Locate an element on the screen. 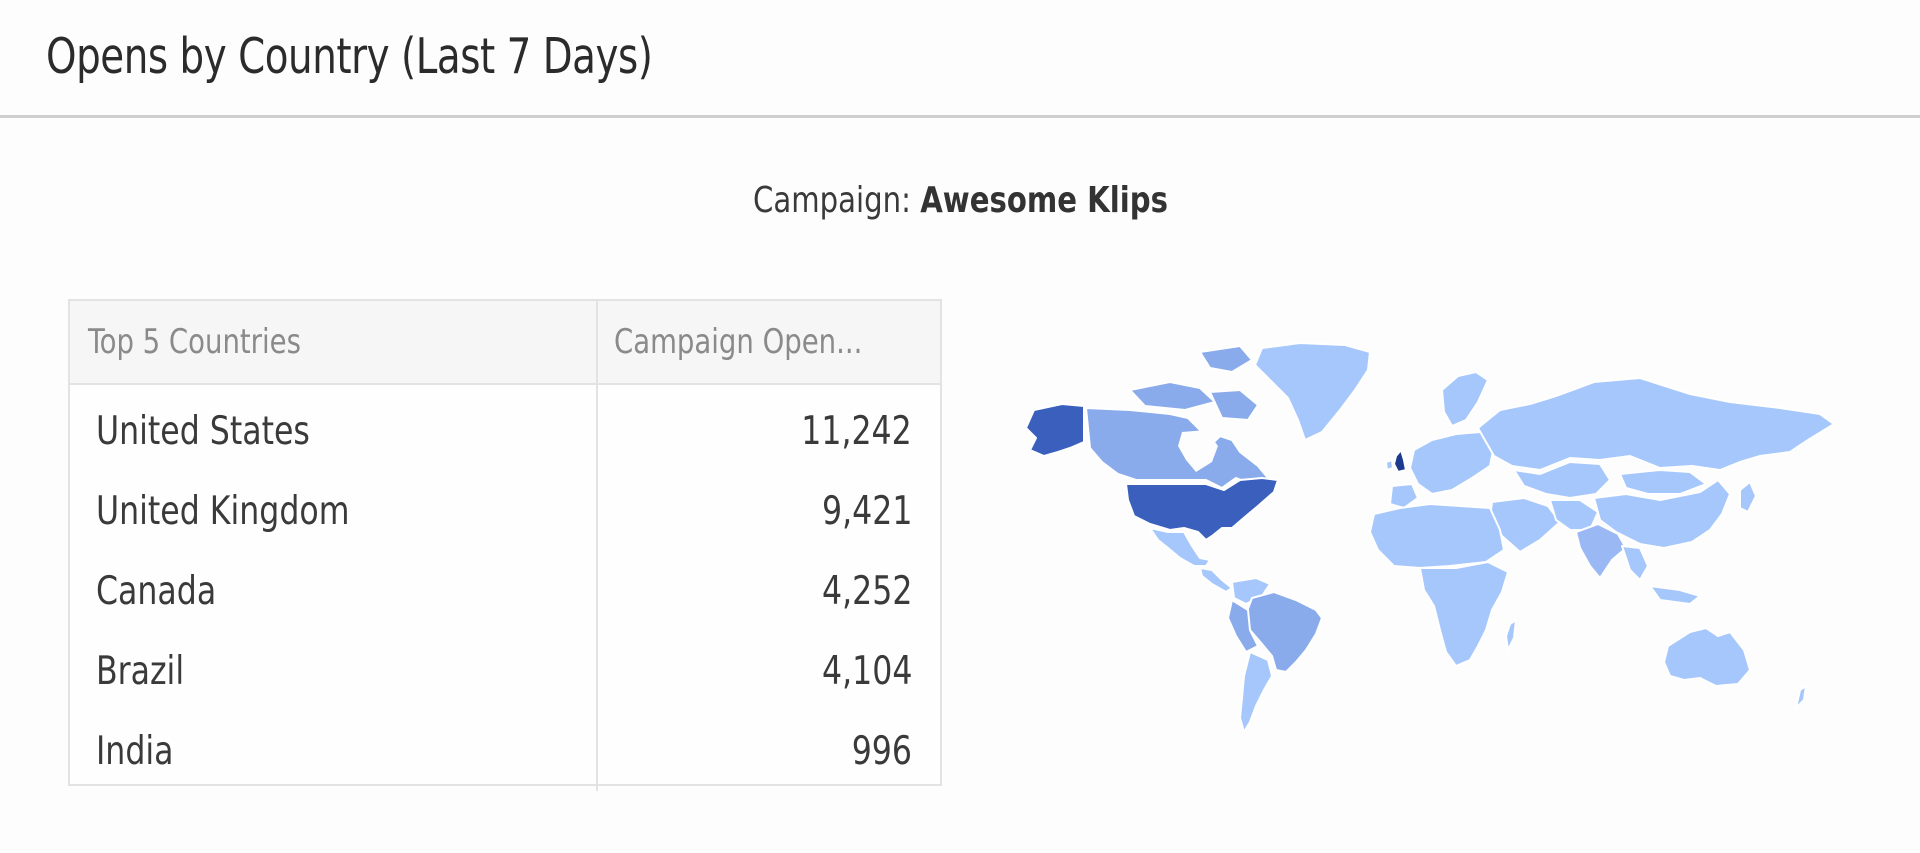  region-central-africa is located at coordinates (1464, 614).